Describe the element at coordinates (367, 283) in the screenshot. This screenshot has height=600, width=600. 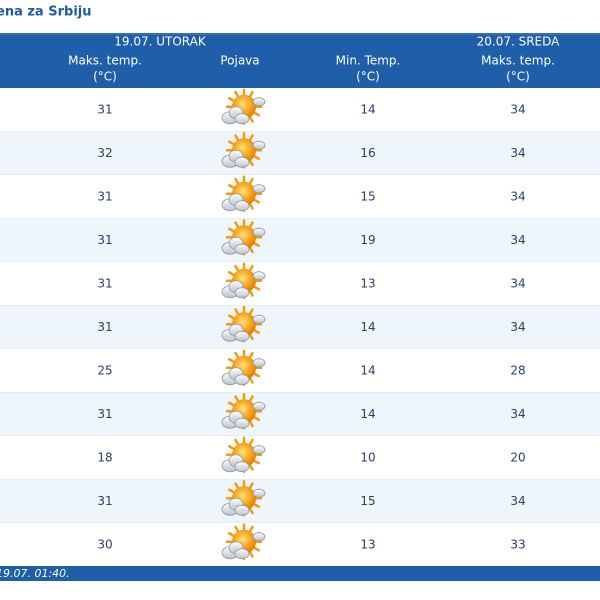
I see `temperature: 13` at that location.